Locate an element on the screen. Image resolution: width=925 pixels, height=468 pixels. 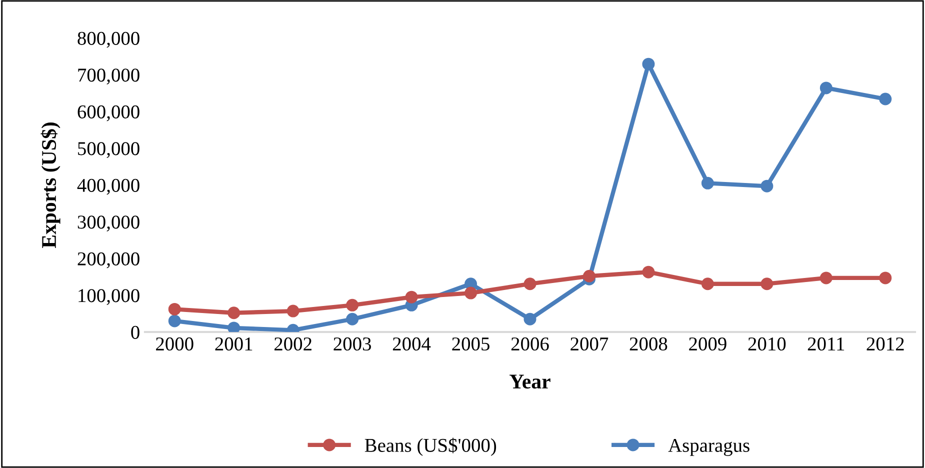
x-tick-label: 2009 is located at coordinates (707, 344).